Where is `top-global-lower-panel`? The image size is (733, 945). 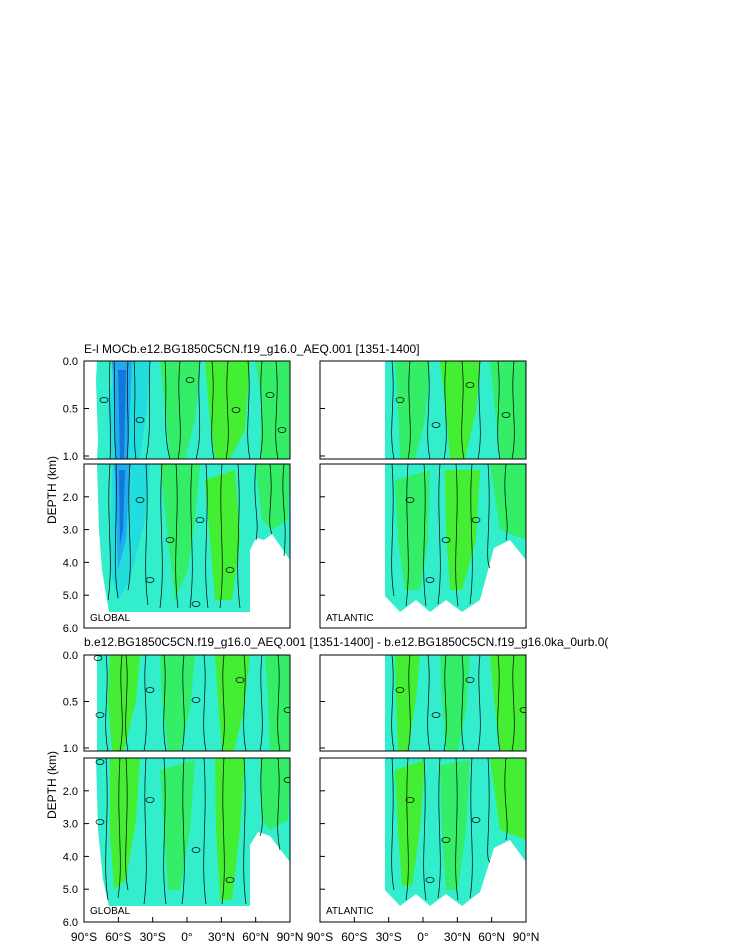
top-global-lower-panel is located at coordinates (187, 546).